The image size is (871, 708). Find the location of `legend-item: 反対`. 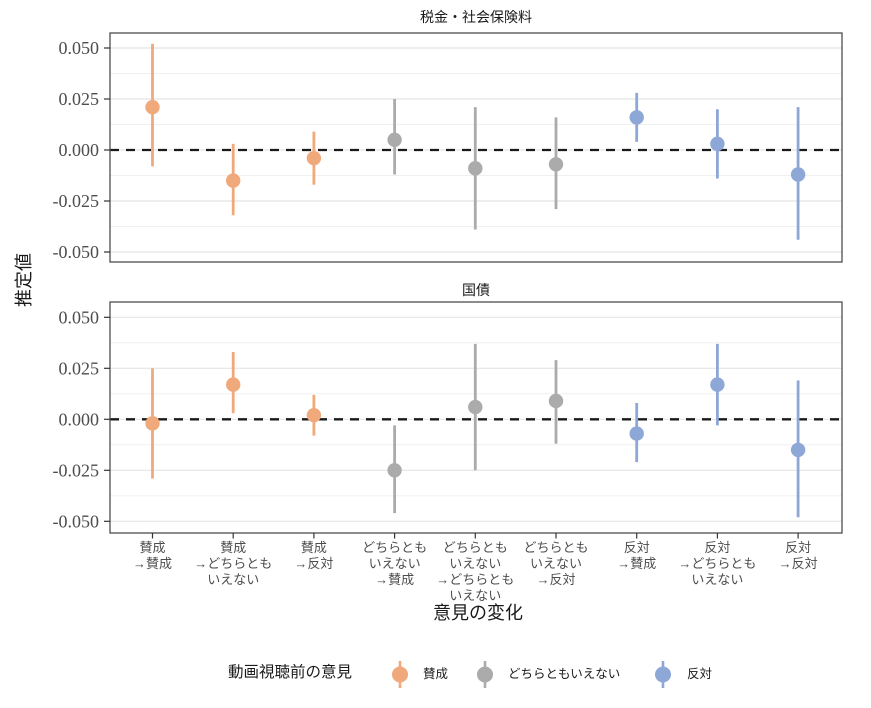

legend-item: 反対 is located at coordinates (683, 674).